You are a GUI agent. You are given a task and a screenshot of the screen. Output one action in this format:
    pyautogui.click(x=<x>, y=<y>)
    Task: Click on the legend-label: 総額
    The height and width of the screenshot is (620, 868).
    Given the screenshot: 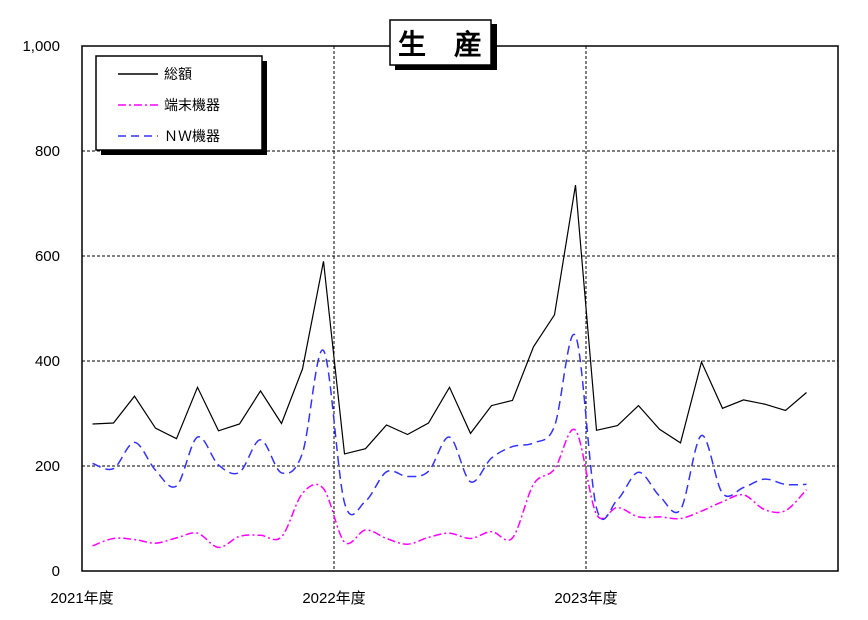 What is the action you would take?
    pyautogui.click(x=178, y=75)
    